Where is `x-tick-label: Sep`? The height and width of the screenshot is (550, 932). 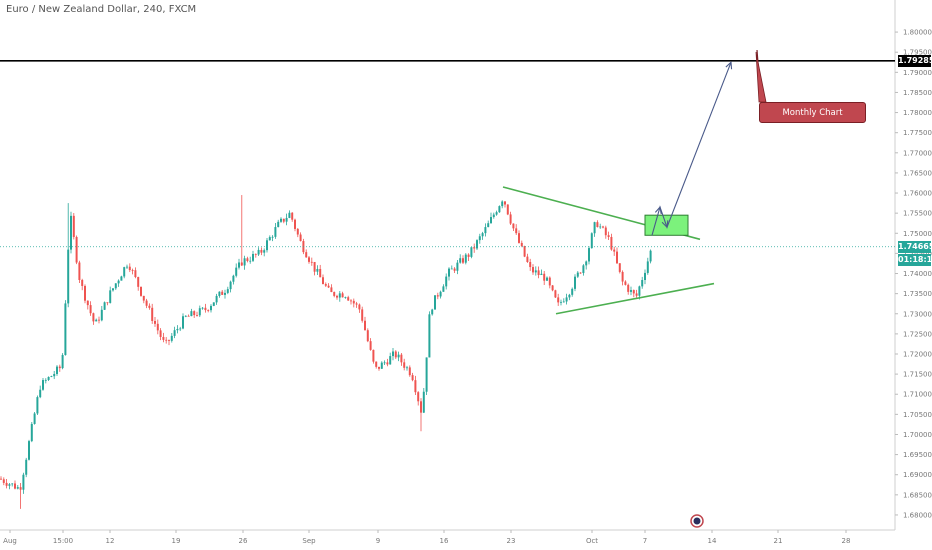
x-tick-label: Sep is located at coordinates (309, 541).